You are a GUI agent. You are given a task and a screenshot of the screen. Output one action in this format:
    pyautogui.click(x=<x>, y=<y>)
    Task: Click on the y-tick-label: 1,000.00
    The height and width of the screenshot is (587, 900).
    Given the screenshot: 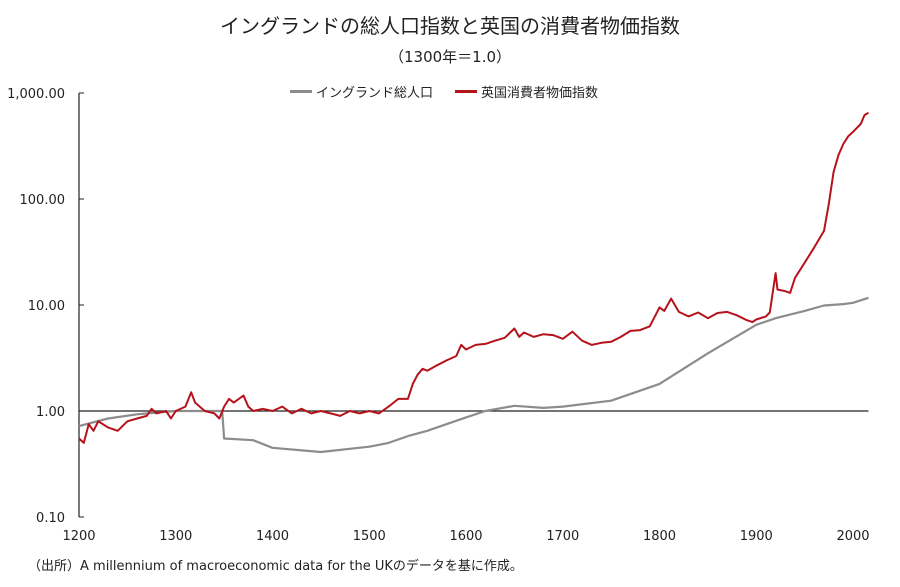 What is the action you would take?
    pyautogui.click(x=36, y=94)
    